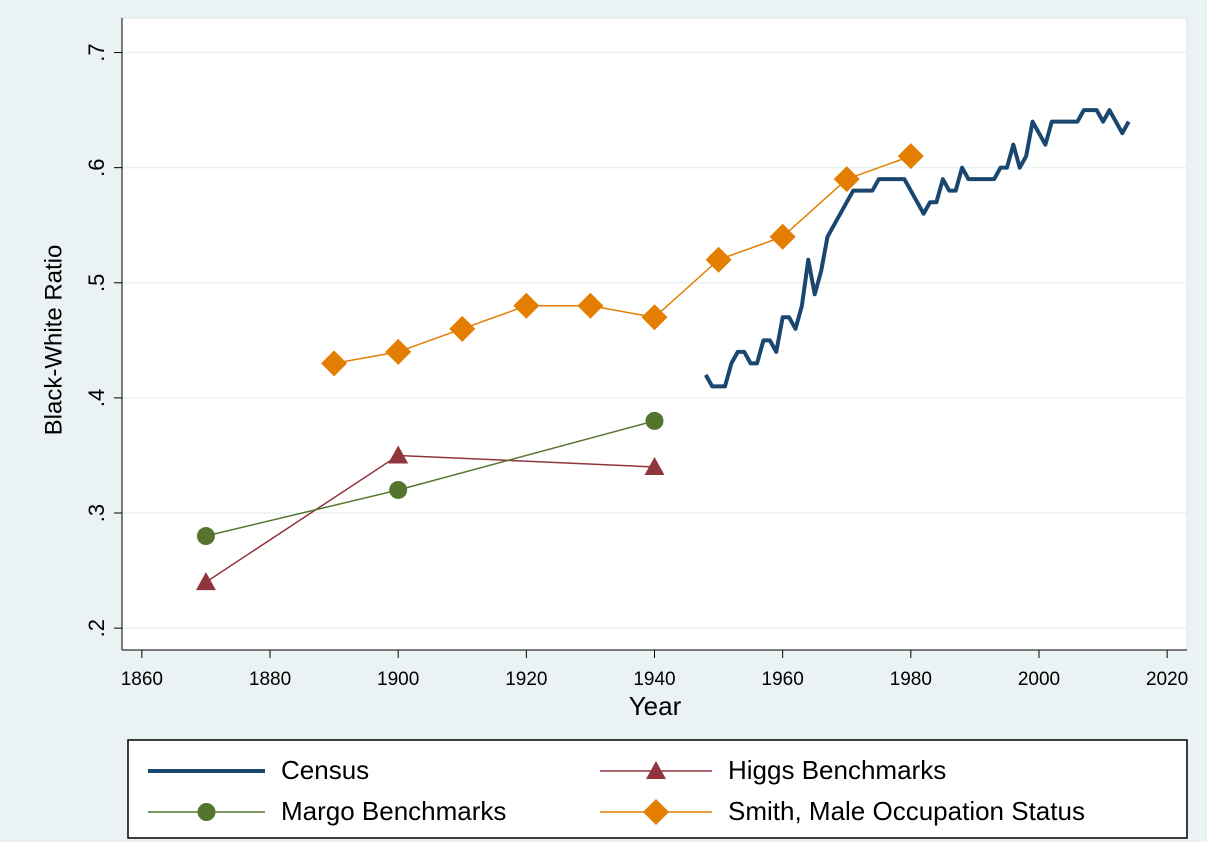 This screenshot has width=1207, height=842. Describe the element at coordinates (906, 811) in the screenshot. I see `legend-label: Smith, Male Occupation Status` at that location.